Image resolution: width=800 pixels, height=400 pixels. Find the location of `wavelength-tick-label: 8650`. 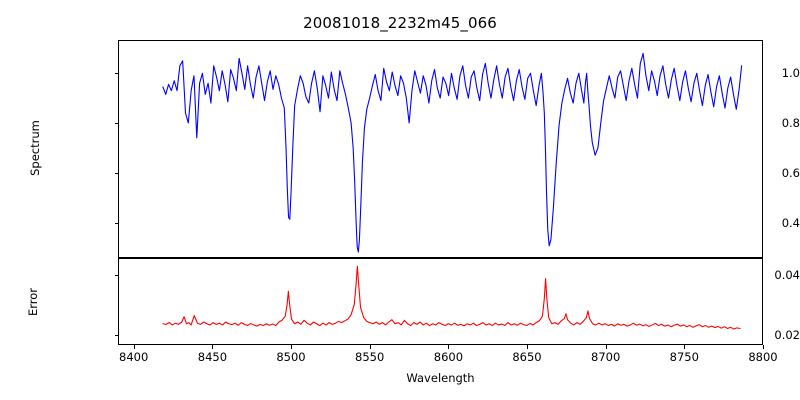

wavelength-tick-label: 8650 is located at coordinates (527, 357).